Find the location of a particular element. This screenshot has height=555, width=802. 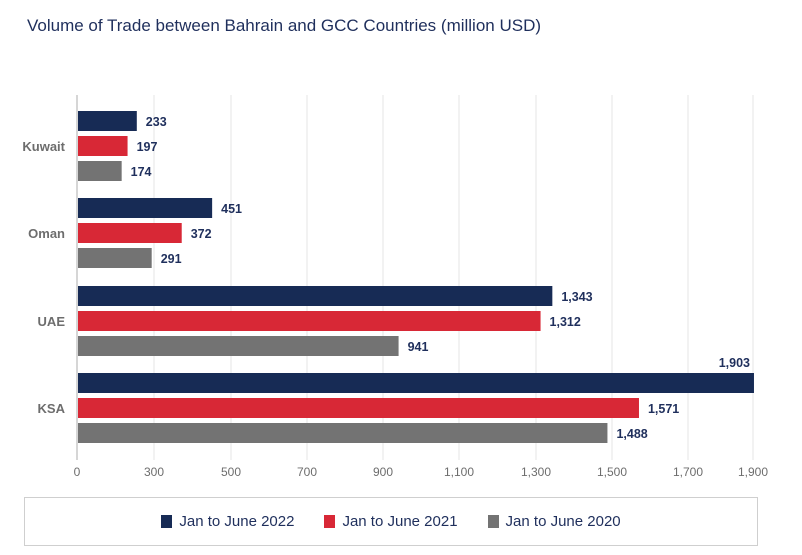

category-label: Oman is located at coordinates (46, 233).